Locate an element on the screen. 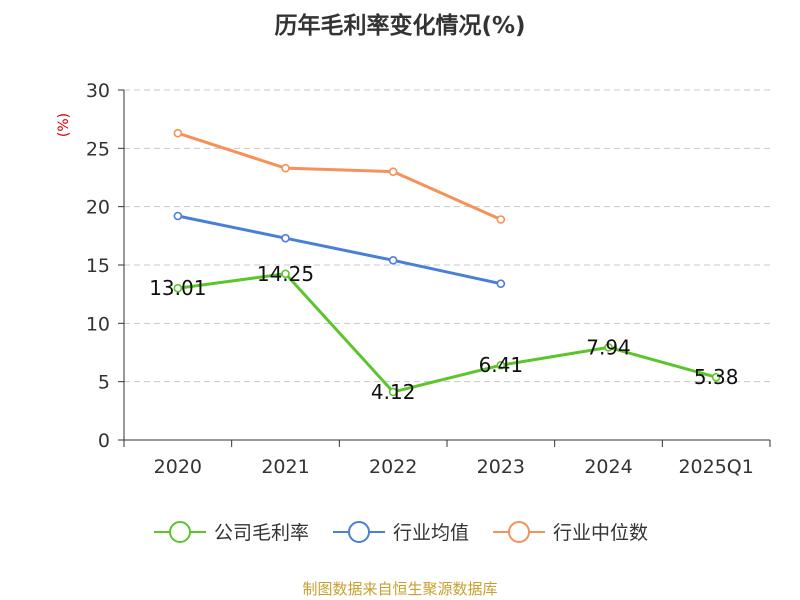 The height and width of the screenshot is (600, 800). y-tick-label: 5 is located at coordinates (104, 383).